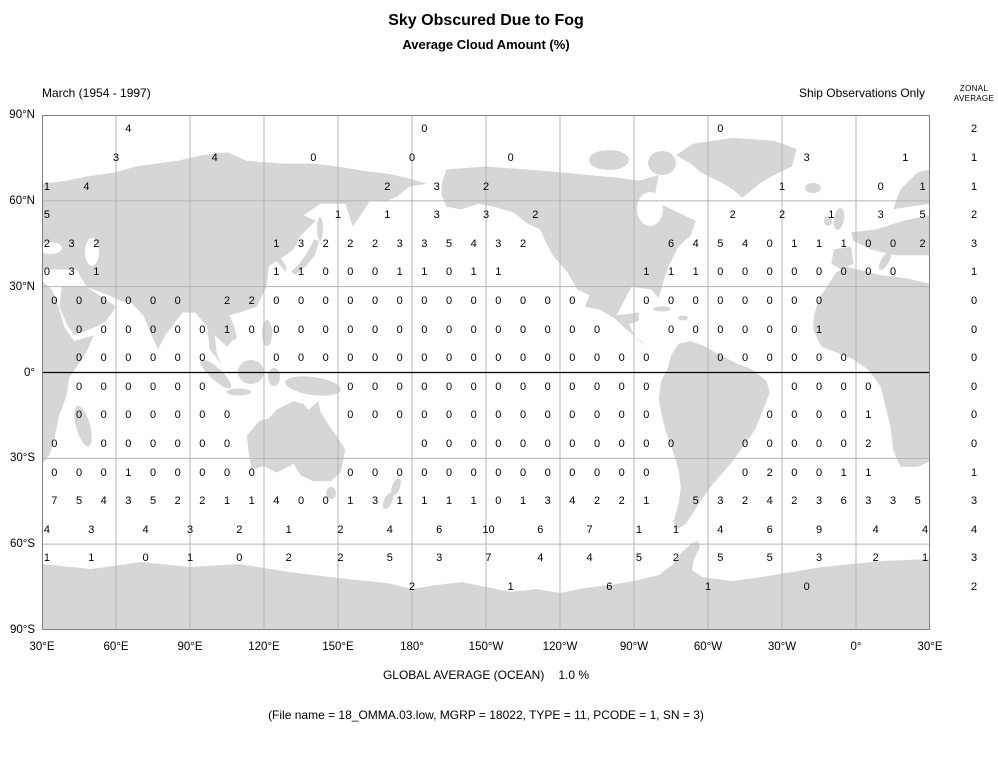  What do you see at coordinates (974, 372) in the screenshot?
I see `zonal-average-column: 2 1 1 2 3 1 0 0 0 0 0 0 1 3 4 3 2` at bounding box center [974, 372].